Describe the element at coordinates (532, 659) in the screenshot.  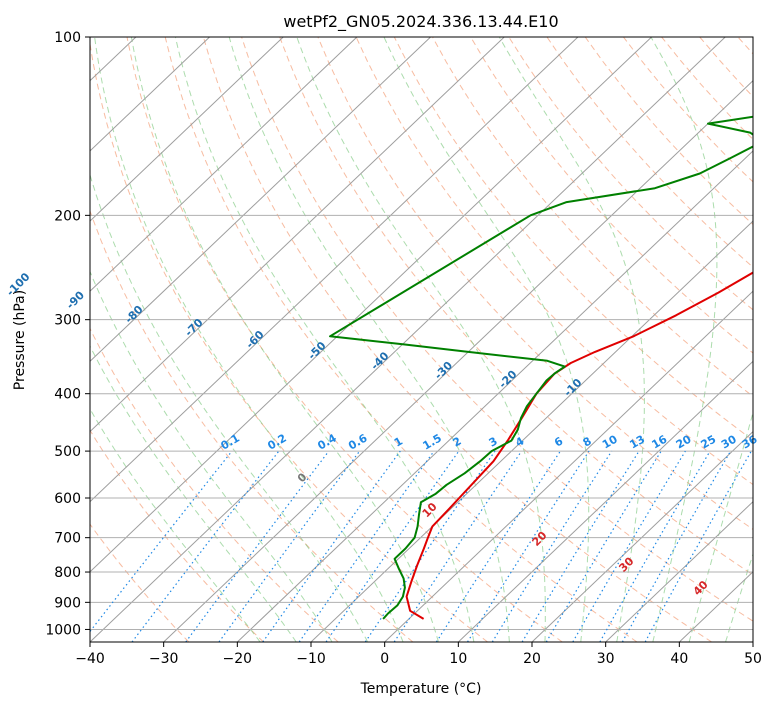
I see `x-tick-label: 20` at that location.